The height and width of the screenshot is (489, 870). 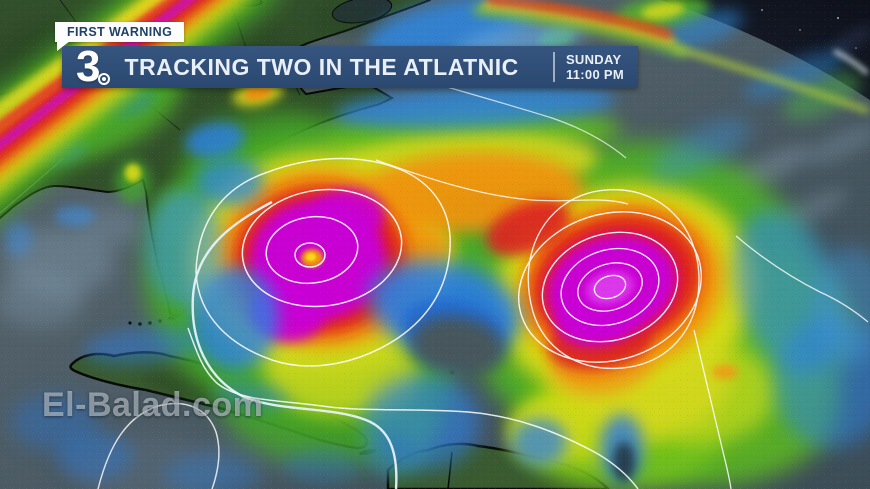 I want to click on timestamp: SUNDAY 11:00 PM, so click(x=595, y=67).